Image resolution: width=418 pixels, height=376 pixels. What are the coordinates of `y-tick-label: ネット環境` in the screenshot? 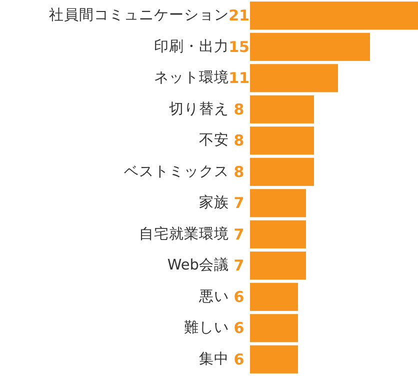 It's located at (191, 77).